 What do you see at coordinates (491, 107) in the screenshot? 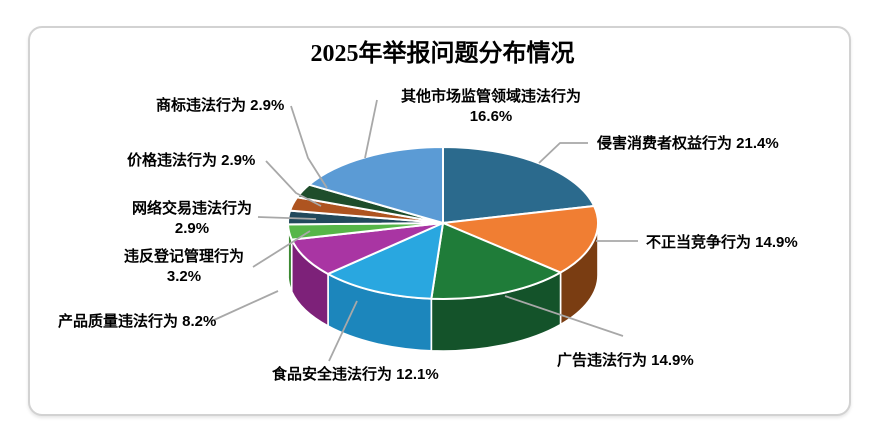
I see `slice-callout-9: 其他市场监管领域违法行为 16.6%` at bounding box center [491, 107].